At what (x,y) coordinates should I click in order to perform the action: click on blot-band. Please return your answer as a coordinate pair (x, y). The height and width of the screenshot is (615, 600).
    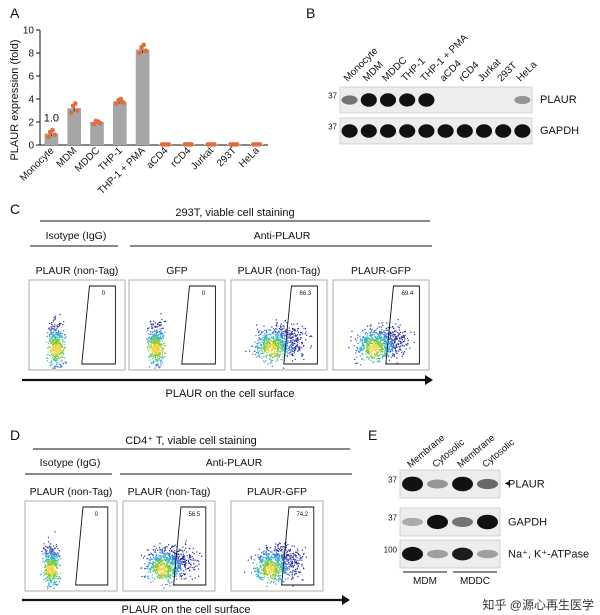
    Looking at the image, I should click on (426, 100).